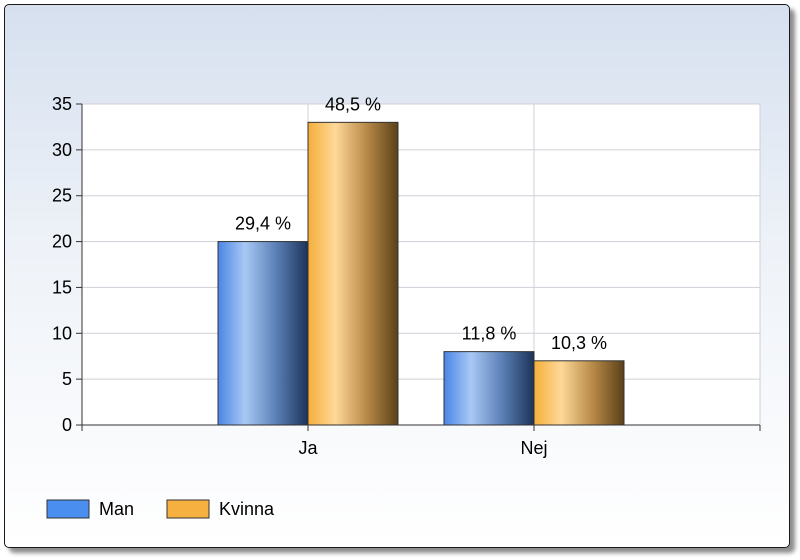  I want to click on bar-man-nej, so click(489, 388).